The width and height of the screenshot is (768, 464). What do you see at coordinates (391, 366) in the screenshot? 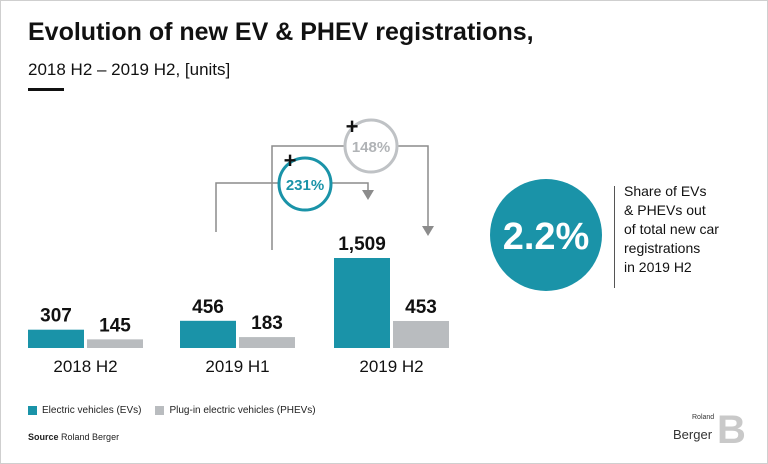
I see `category-label: 2019 H2` at bounding box center [391, 366].